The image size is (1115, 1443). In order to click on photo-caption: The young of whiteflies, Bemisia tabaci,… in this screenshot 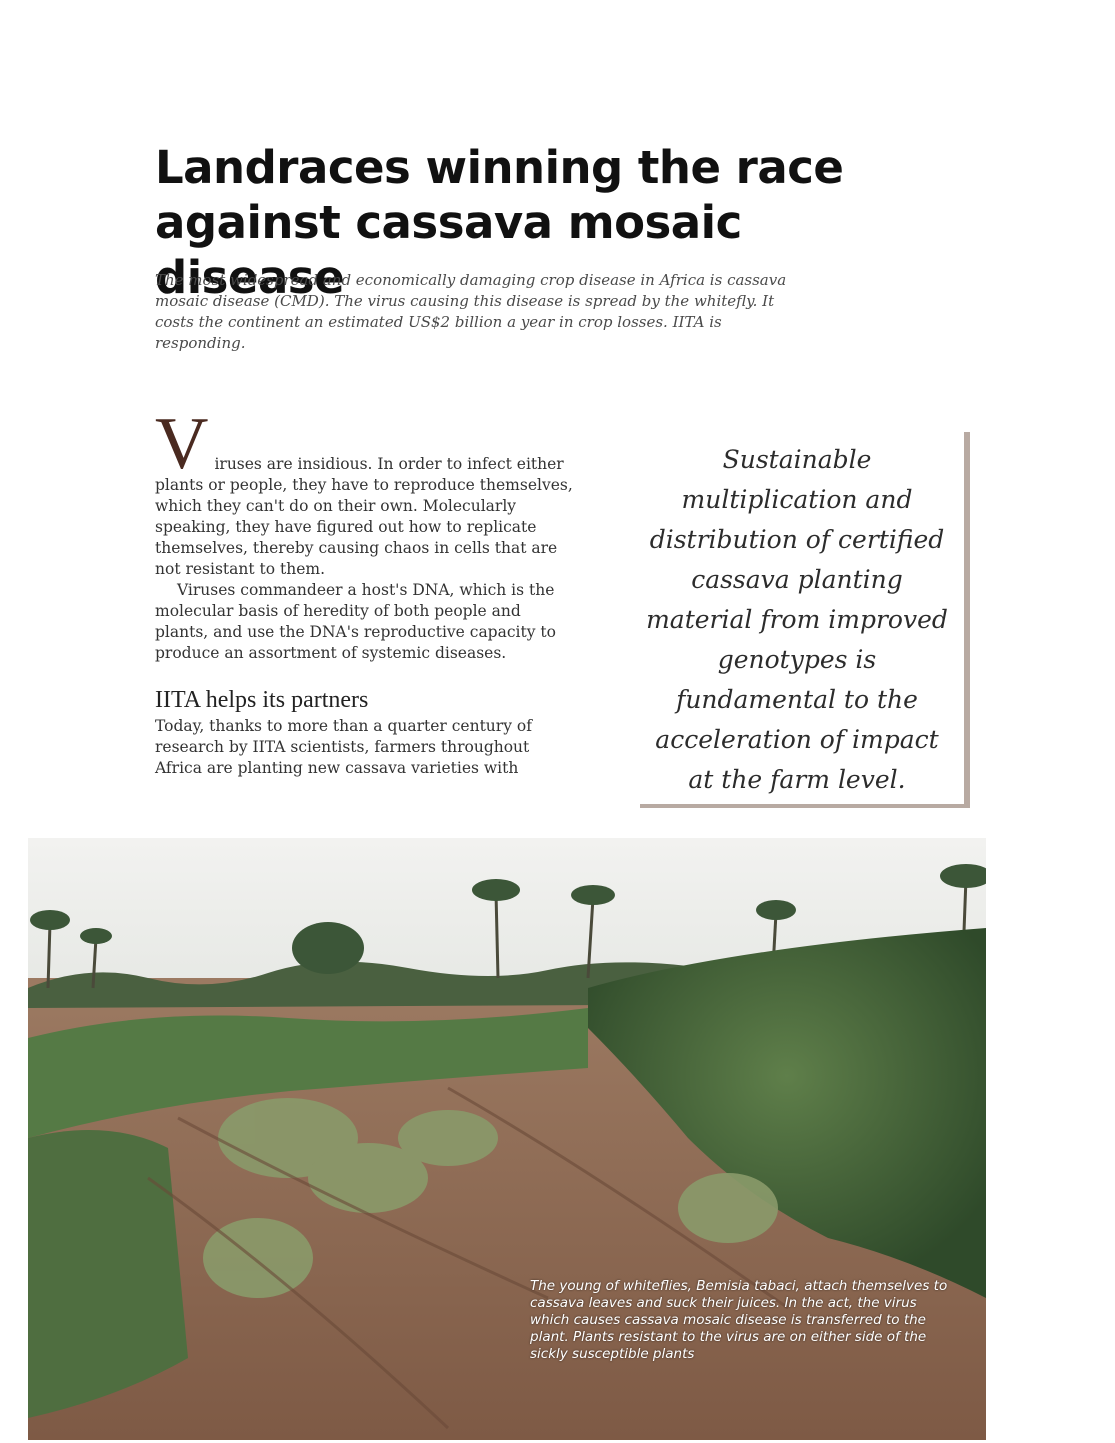, I will do `click(739, 1320)`.